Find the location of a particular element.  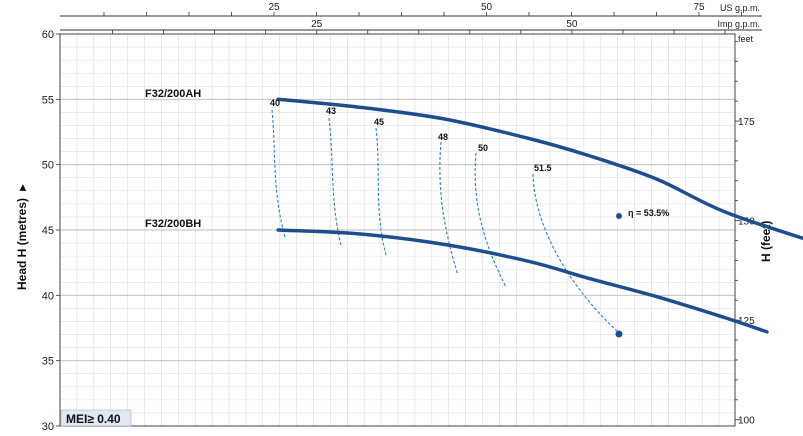

imp-gpm-ticks: 25 50 is located at coordinates (419, 26).